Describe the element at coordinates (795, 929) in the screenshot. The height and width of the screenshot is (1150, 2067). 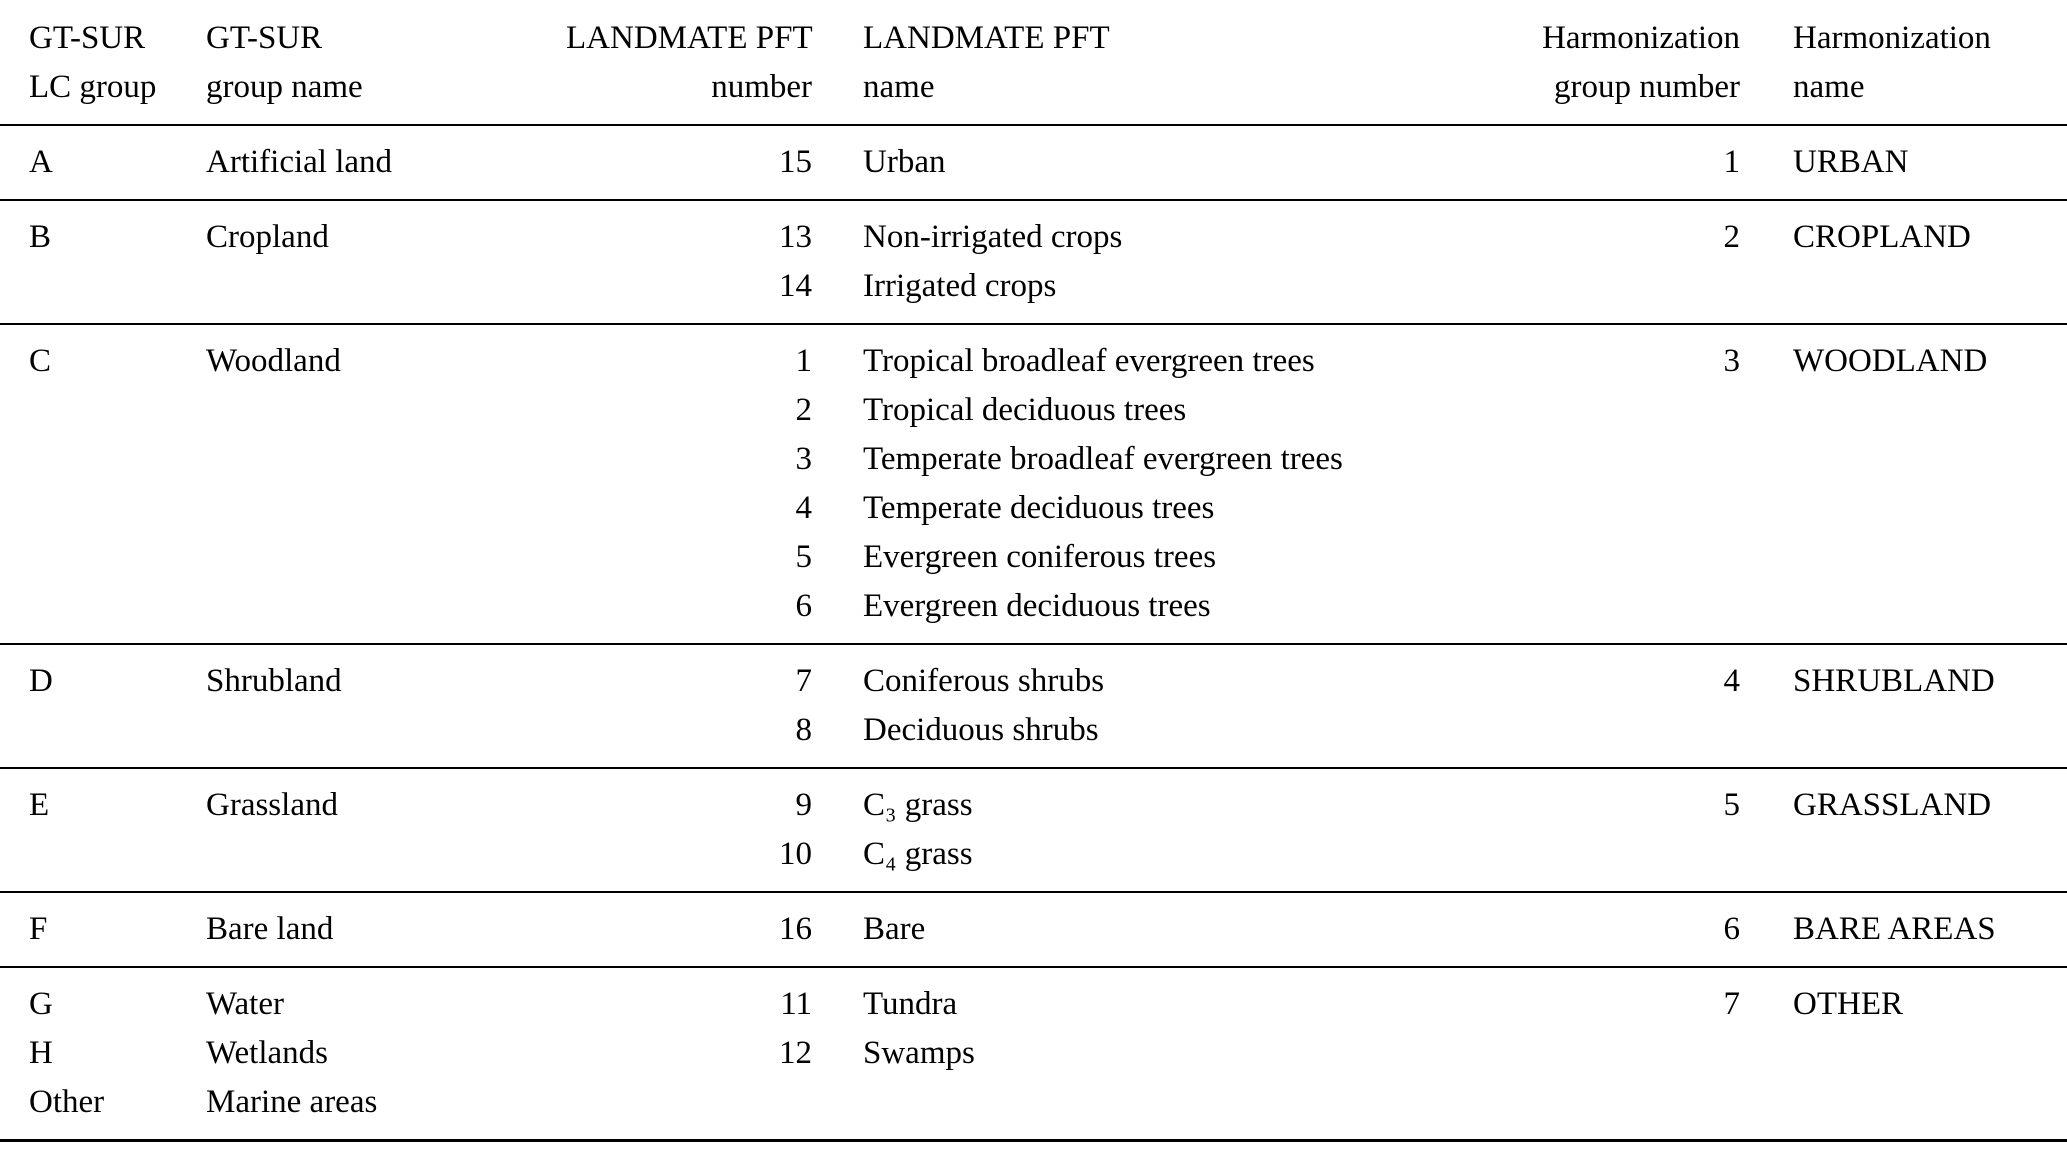
I see `cell-line: 16` at that location.